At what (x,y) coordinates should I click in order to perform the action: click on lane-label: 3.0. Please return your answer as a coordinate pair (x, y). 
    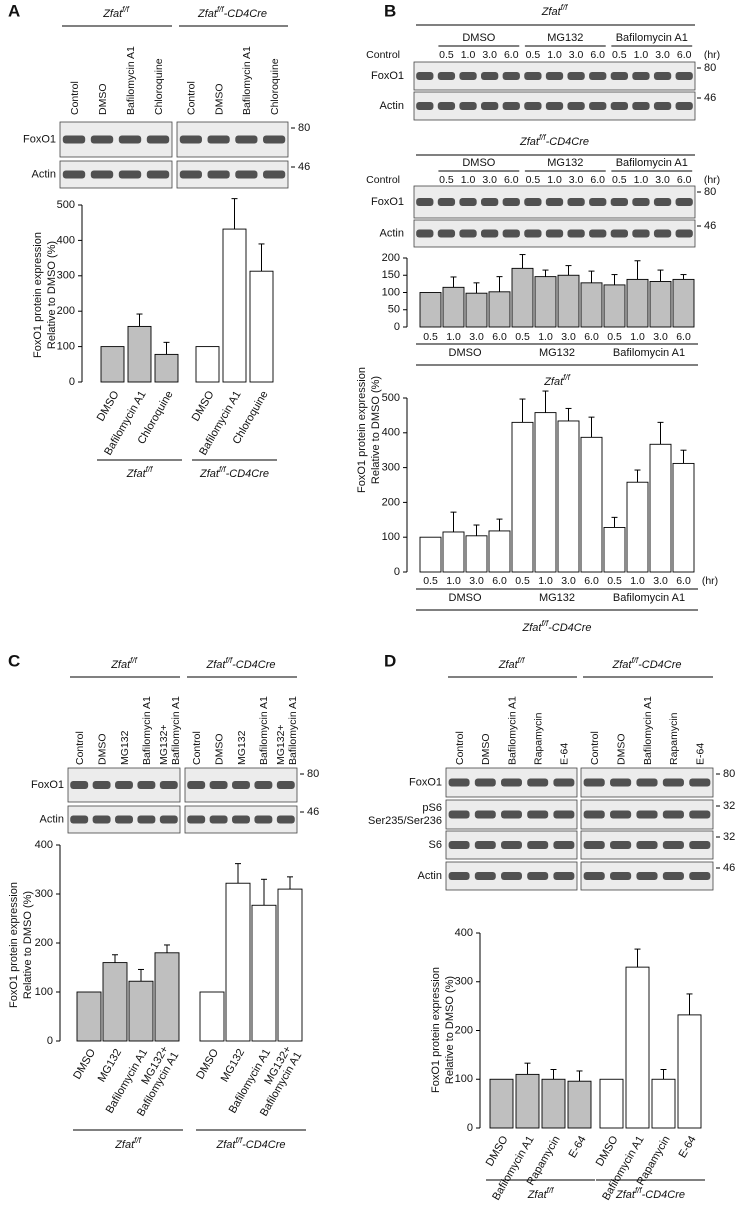
    Looking at the image, I should click on (576, 55).